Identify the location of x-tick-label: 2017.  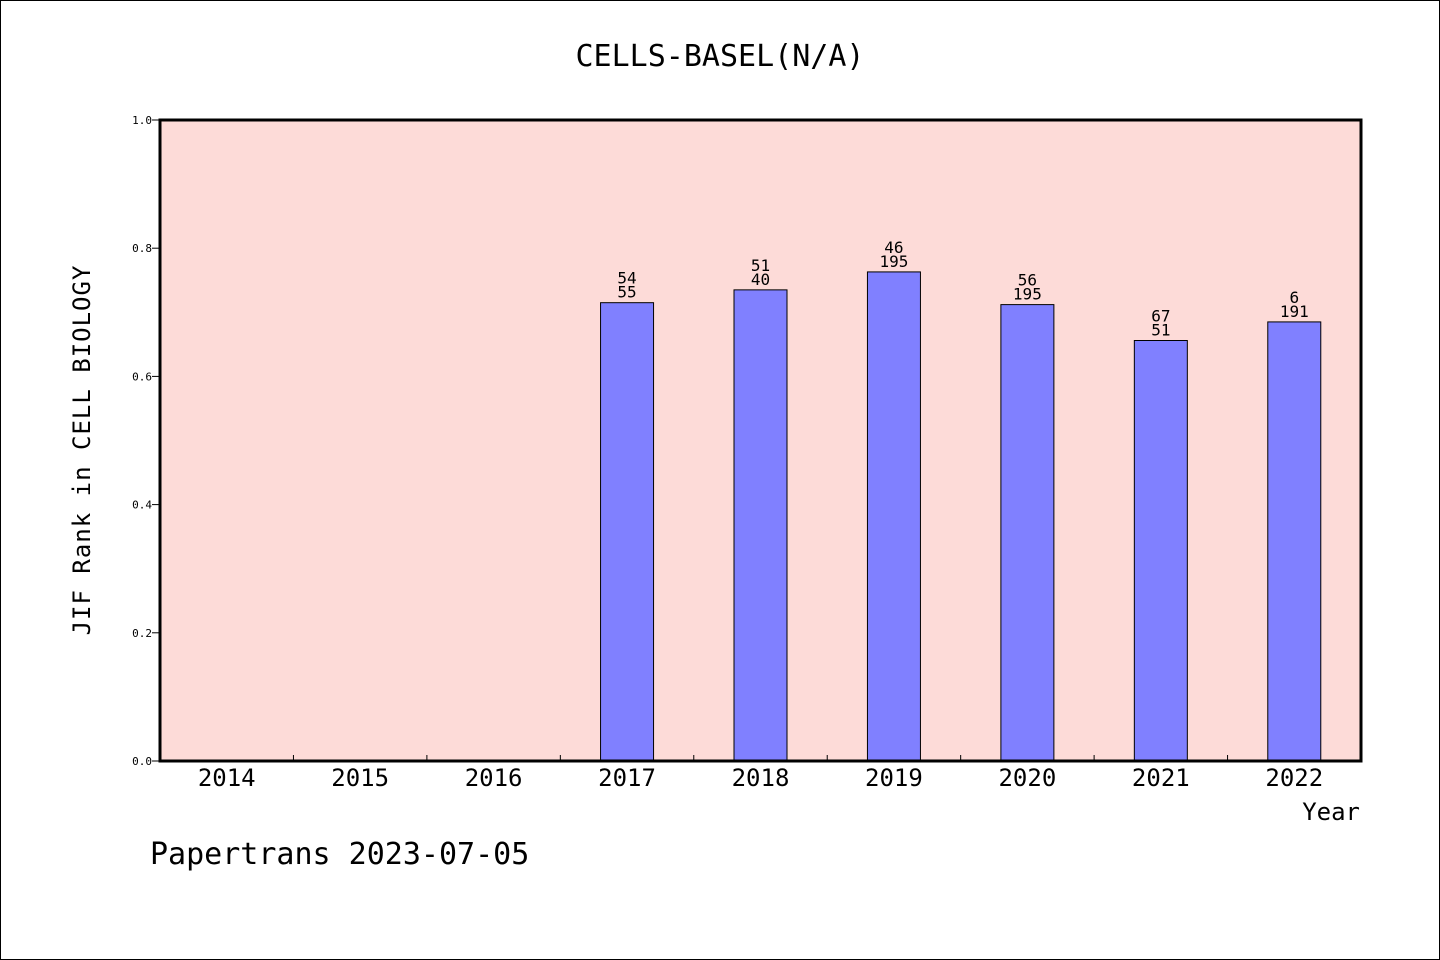
(627, 778).